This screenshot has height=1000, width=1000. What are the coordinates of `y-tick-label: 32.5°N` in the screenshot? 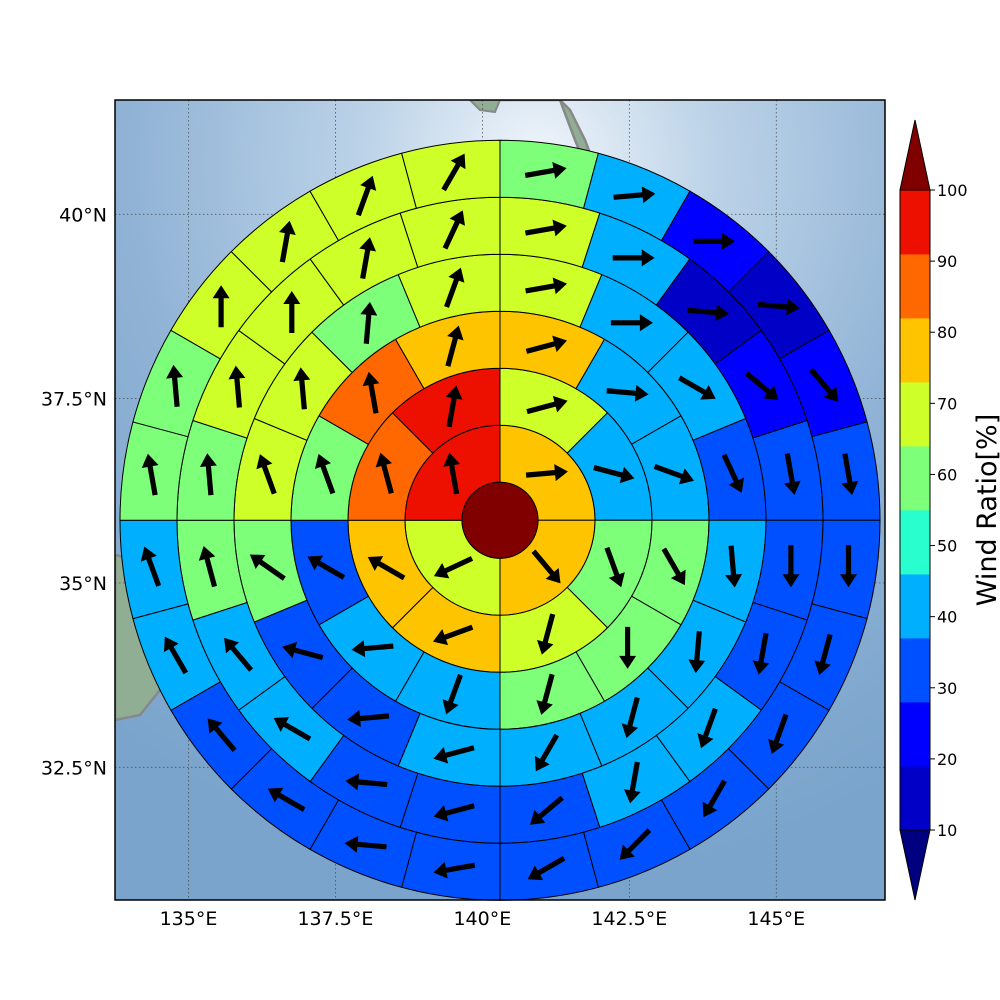 It's located at (74, 768).